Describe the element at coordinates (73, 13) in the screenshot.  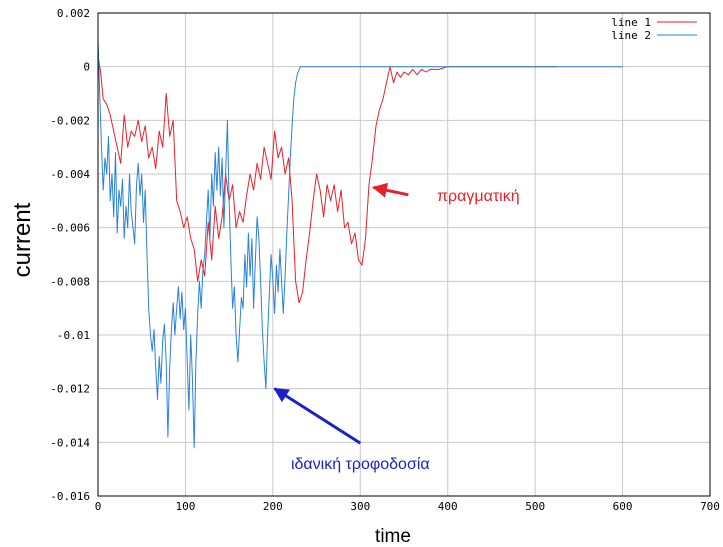
I see `y-tick-label: 0.002` at that location.